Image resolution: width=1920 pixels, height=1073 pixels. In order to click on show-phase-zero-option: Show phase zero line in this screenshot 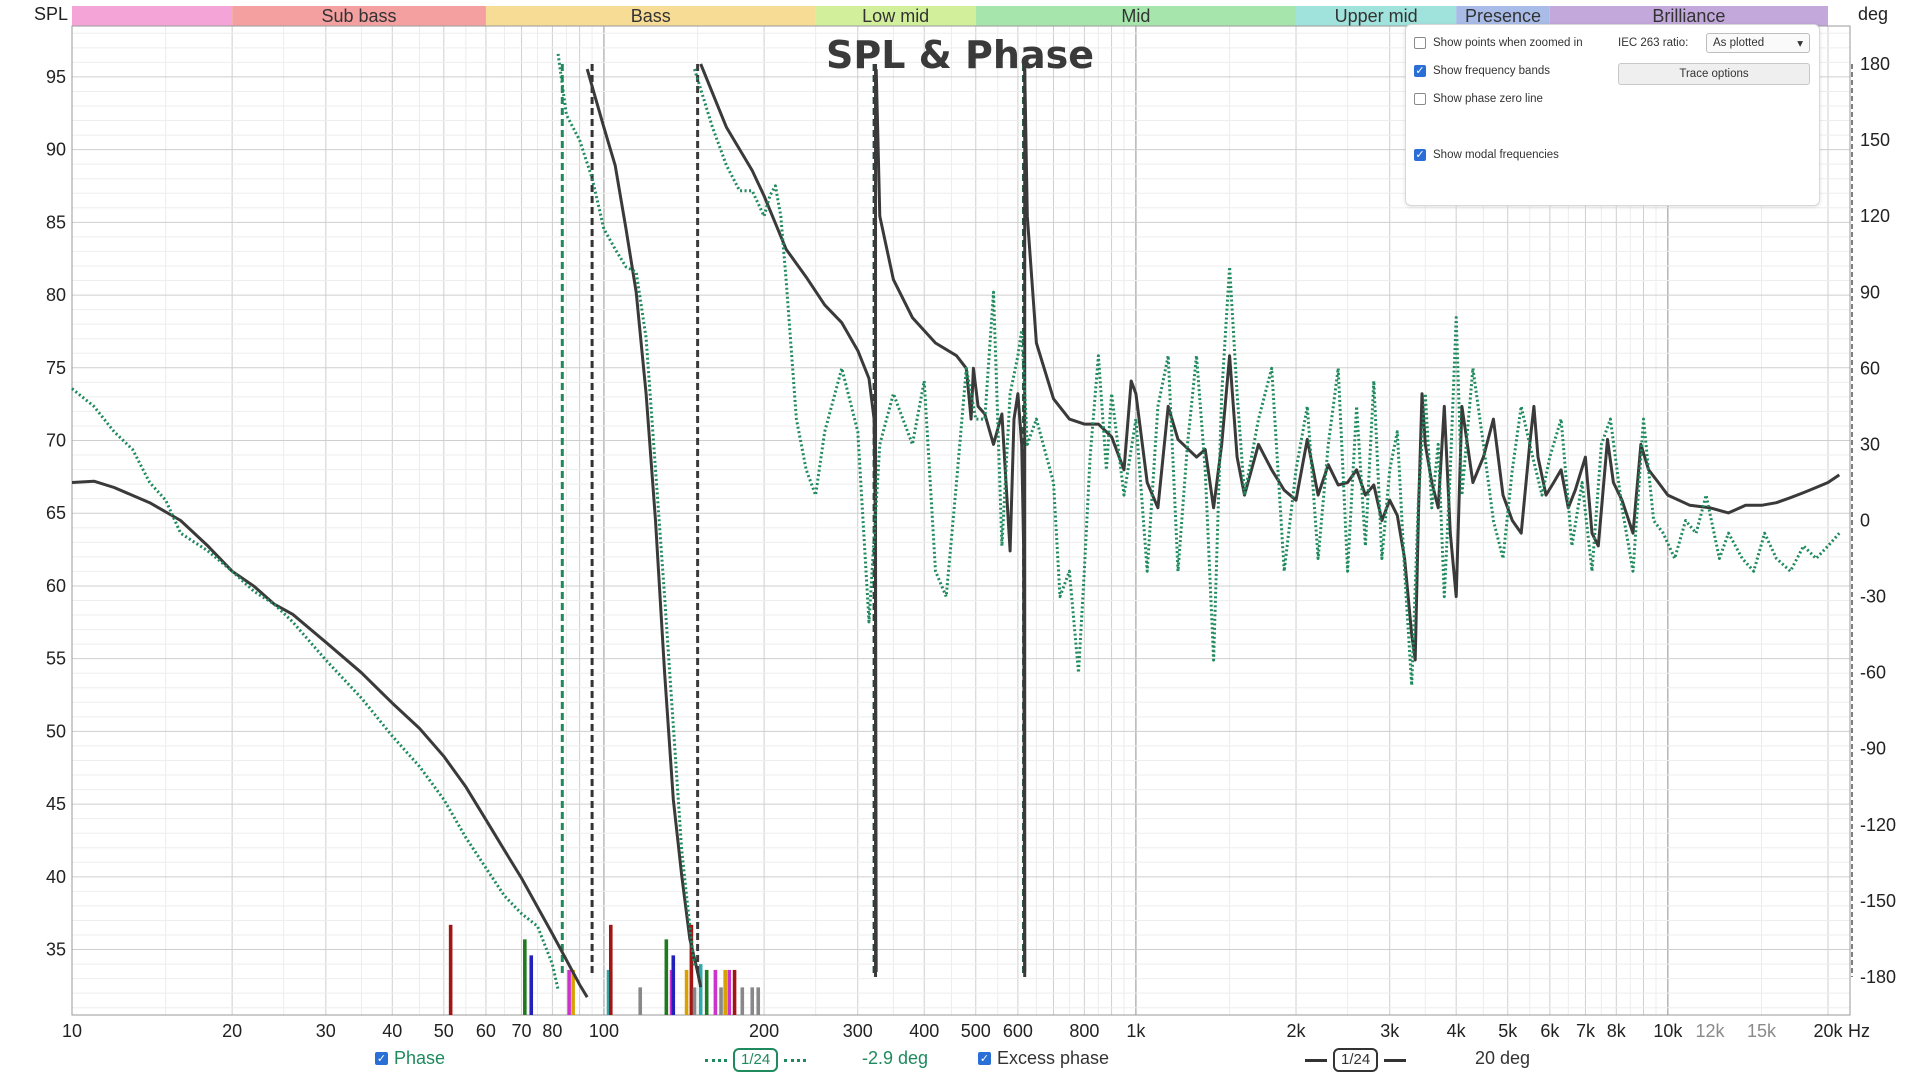, I will do `click(1478, 99)`.